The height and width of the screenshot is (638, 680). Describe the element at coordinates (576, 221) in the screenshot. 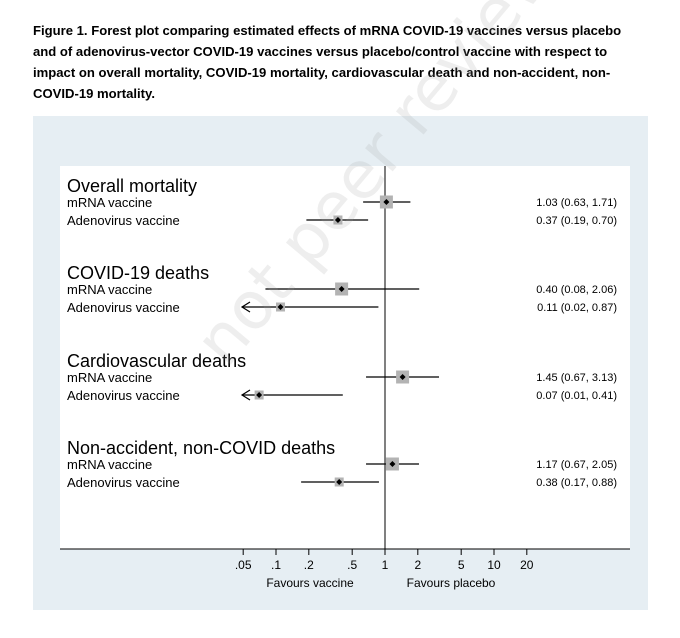

I see `estimate-text: 0.37 (0.19, 0.70)` at that location.